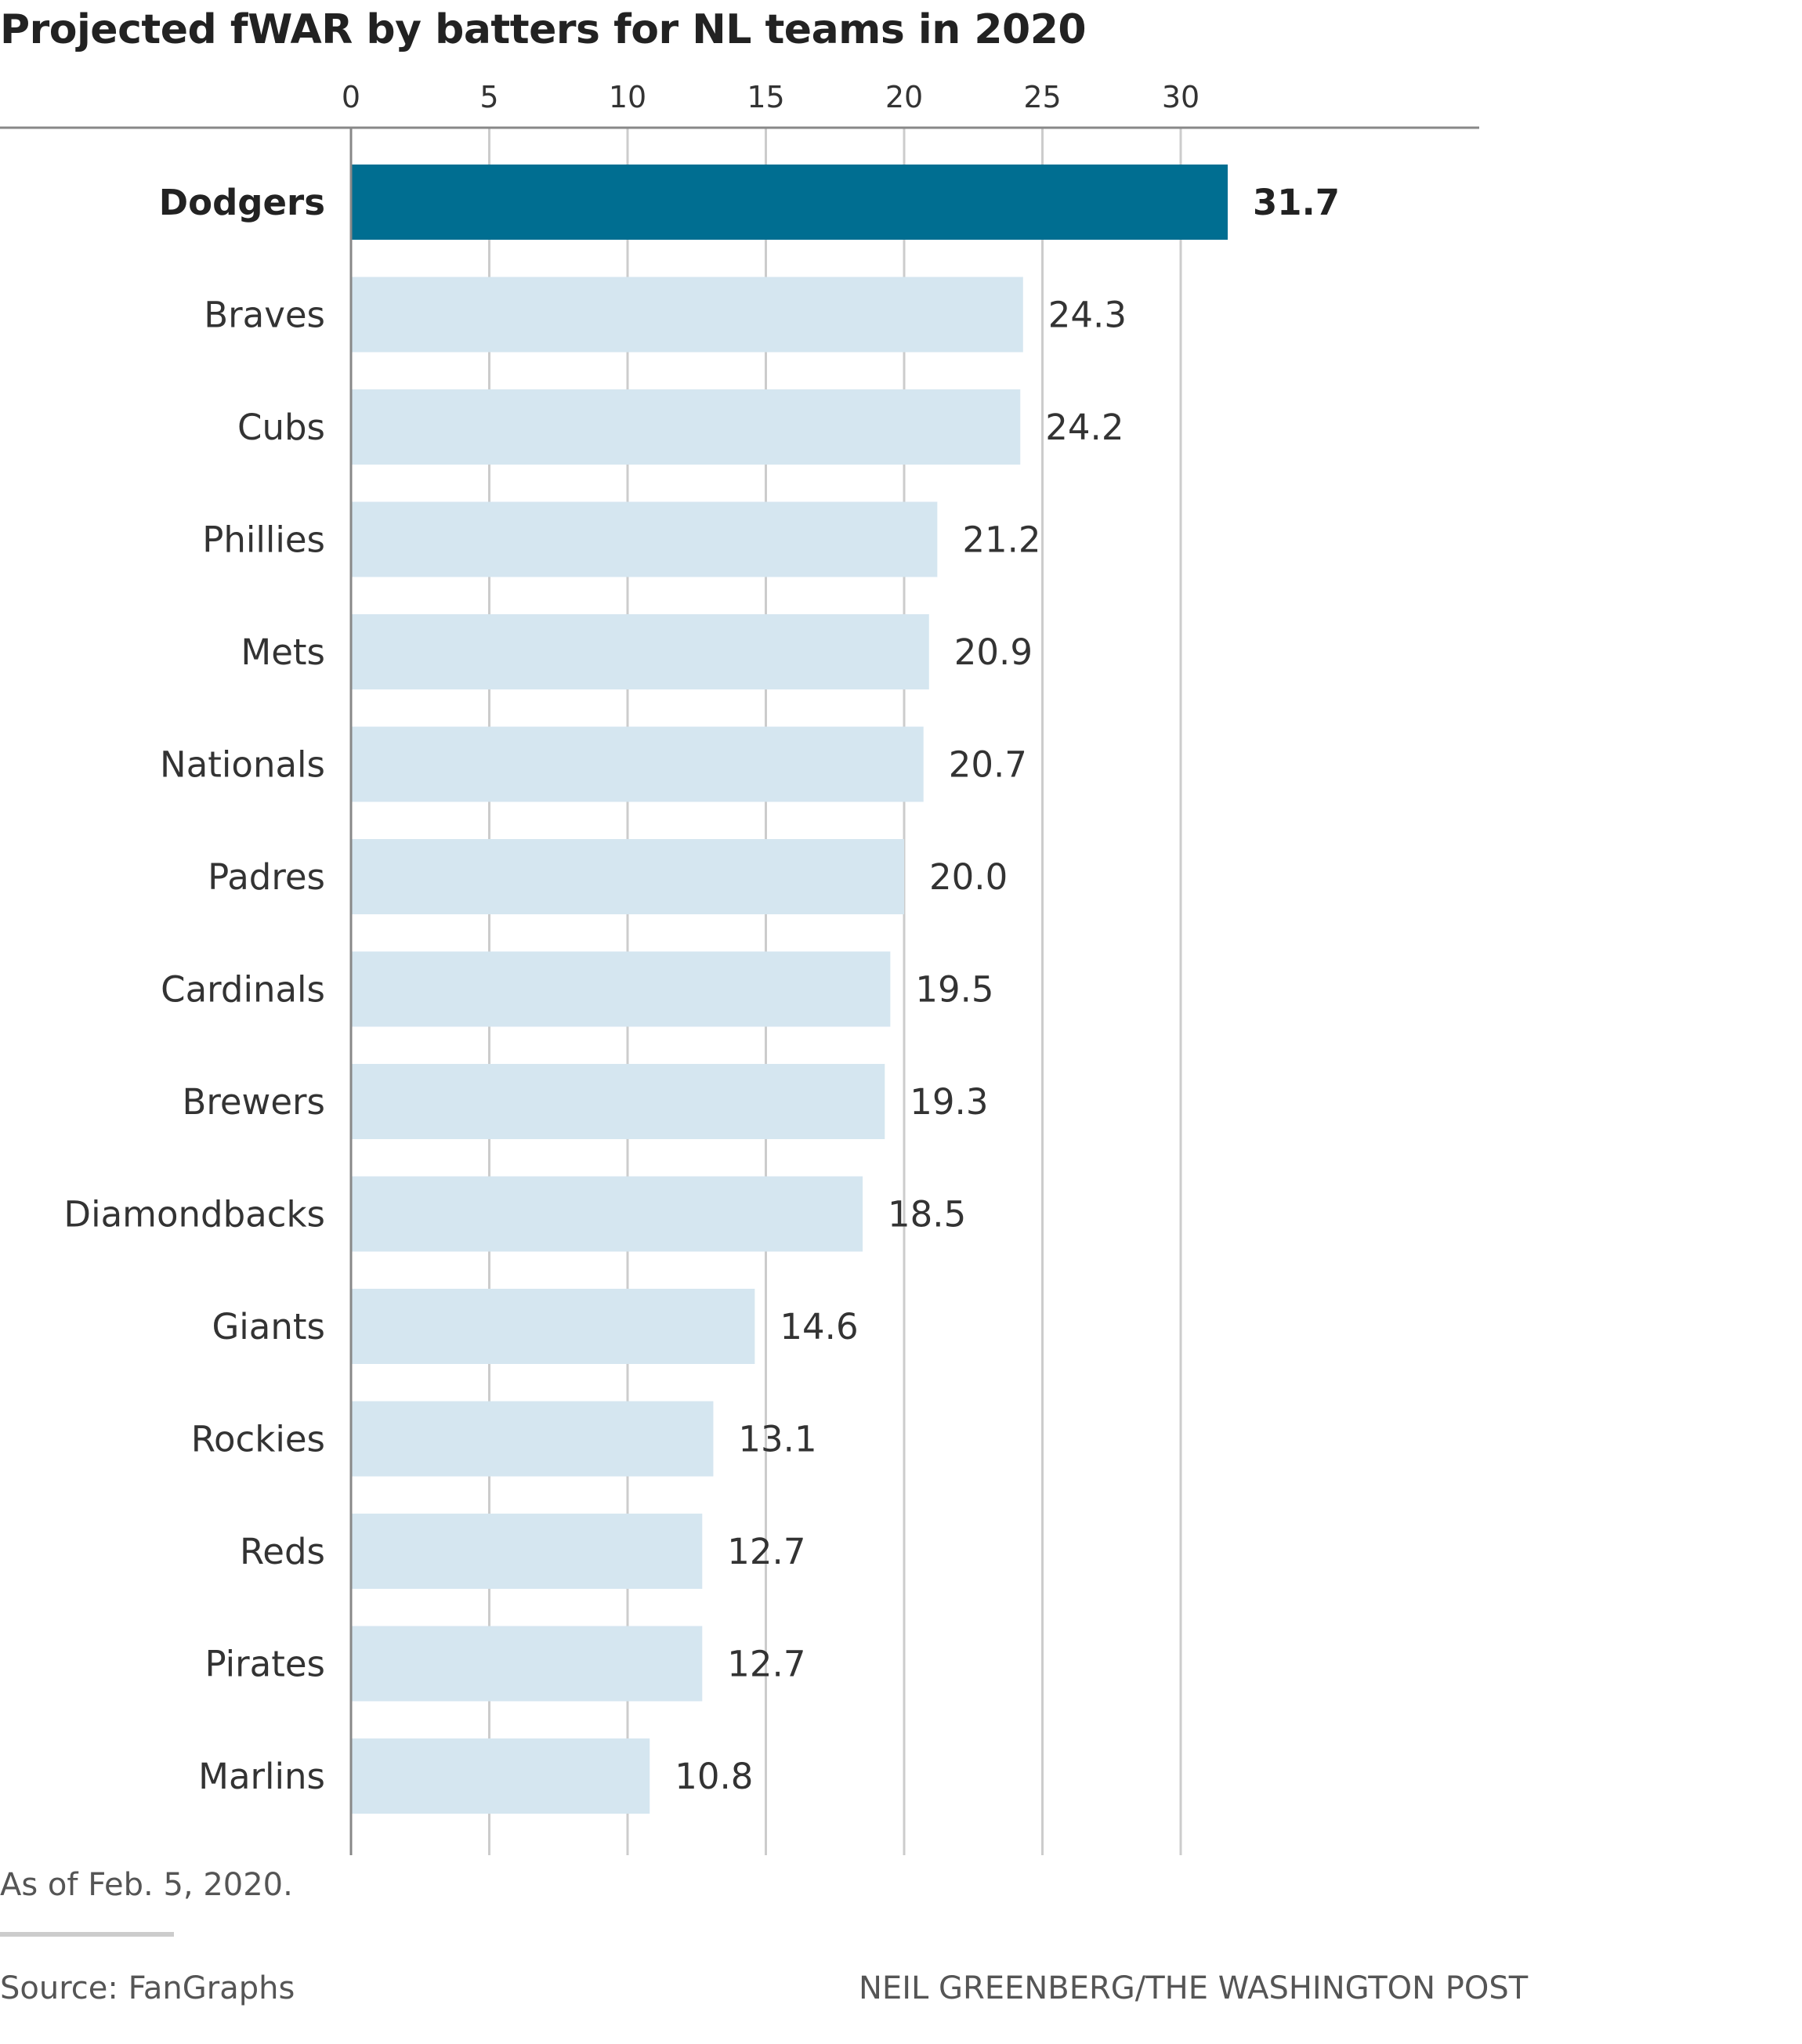 The image size is (1802, 2044). Describe the element at coordinates (988, 765) in the screenshot. I see `value-label: 20.7` at that location.